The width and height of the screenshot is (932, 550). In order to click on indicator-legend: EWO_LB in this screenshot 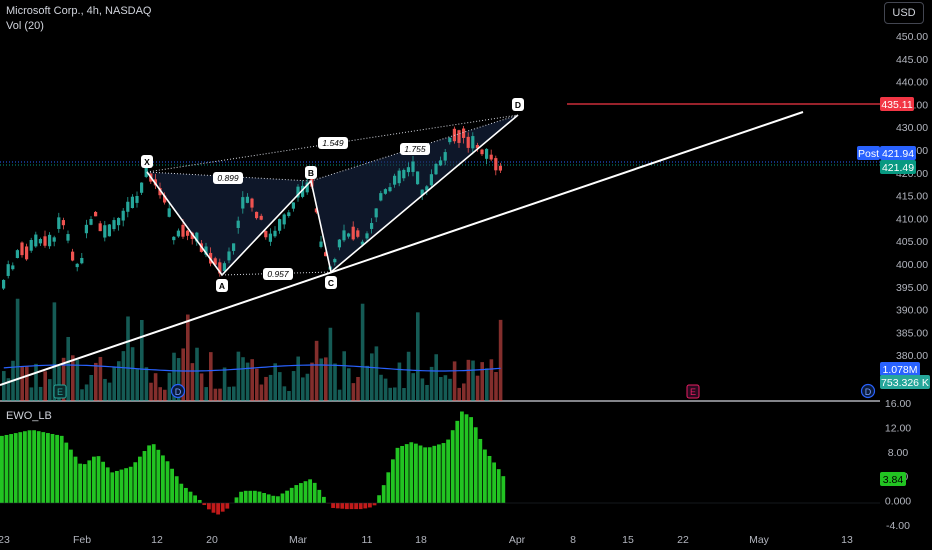, I will do `click(29, 416)`.